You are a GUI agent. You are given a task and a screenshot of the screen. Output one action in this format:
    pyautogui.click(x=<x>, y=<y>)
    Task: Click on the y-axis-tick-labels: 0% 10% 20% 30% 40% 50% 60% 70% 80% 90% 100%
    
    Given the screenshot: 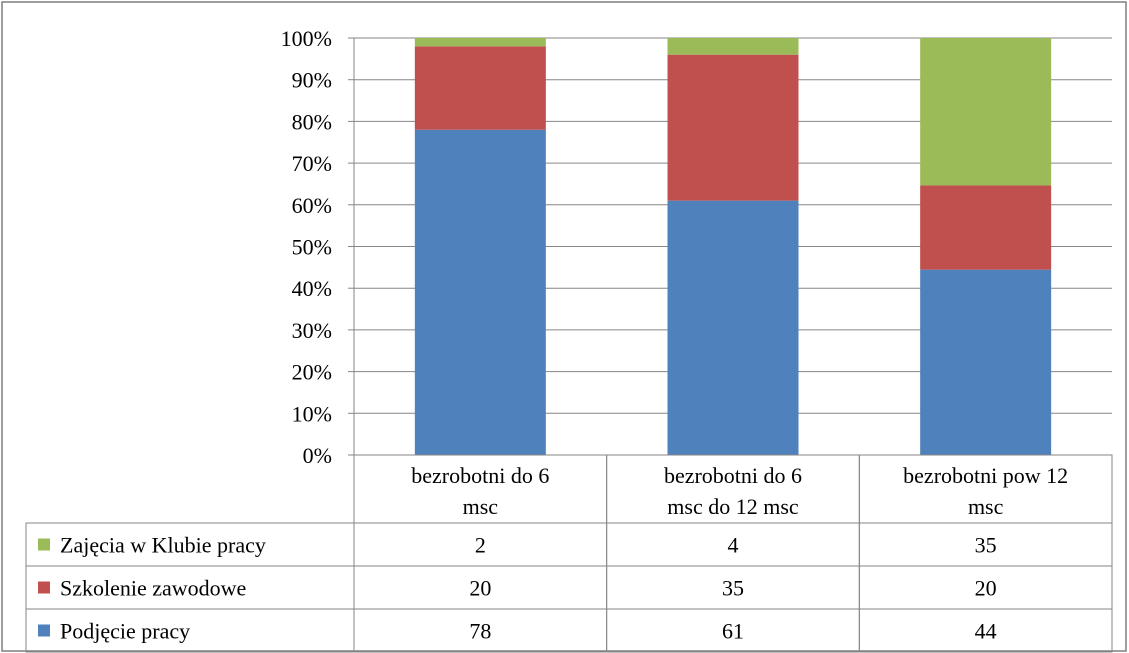 What is the action you would take?
    pyautogui.click(x=306, y=247)
    